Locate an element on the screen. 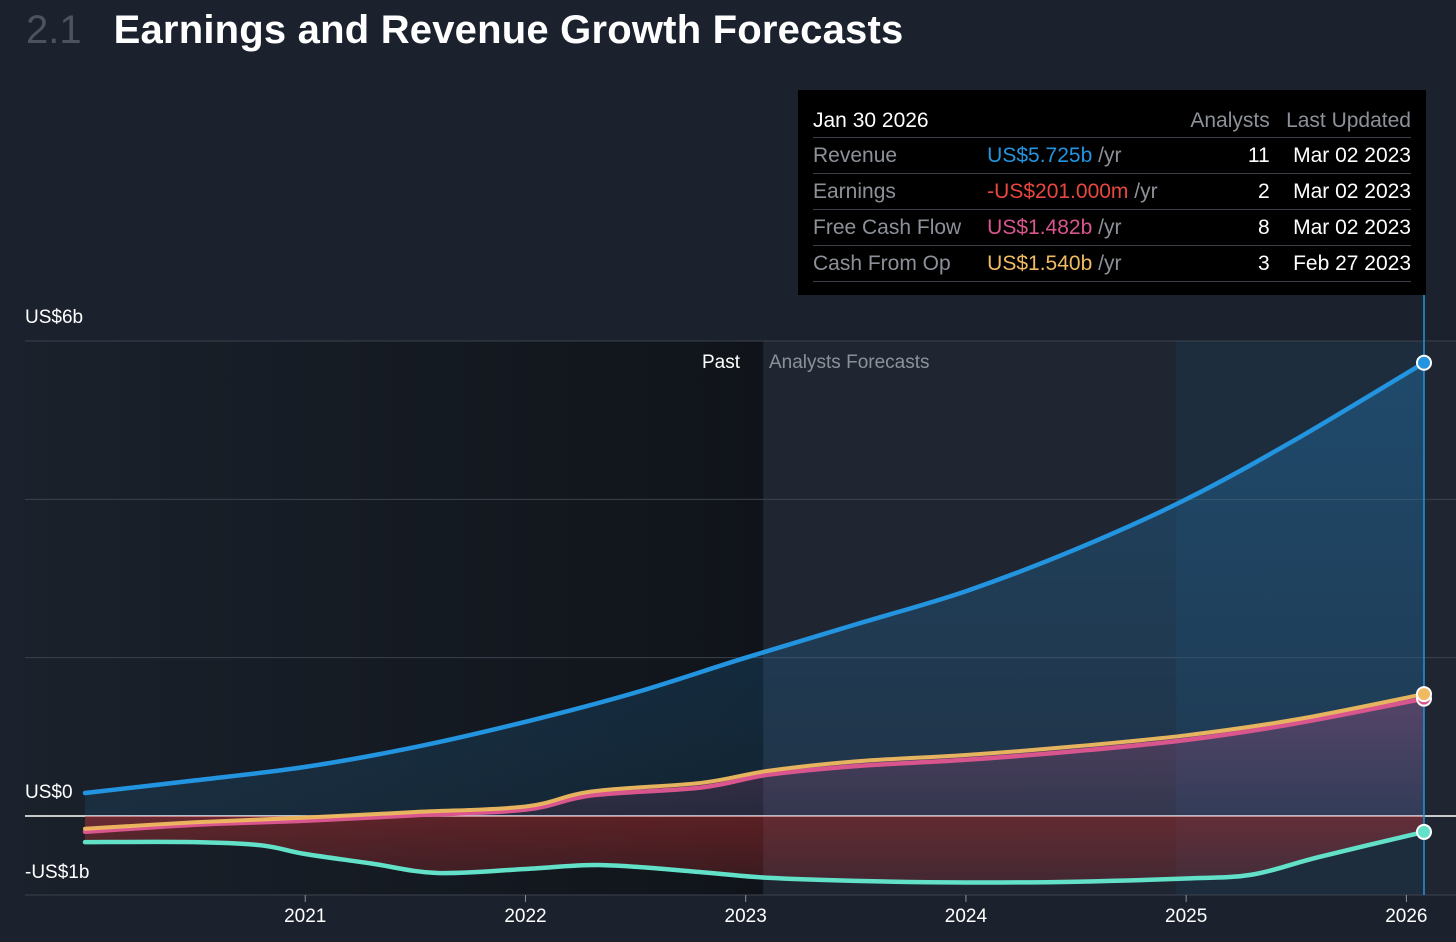 Image resolution: width=1456 pixels, height=942 pixels. x-tick-label: 2021 is located at coordinates (305, 916).